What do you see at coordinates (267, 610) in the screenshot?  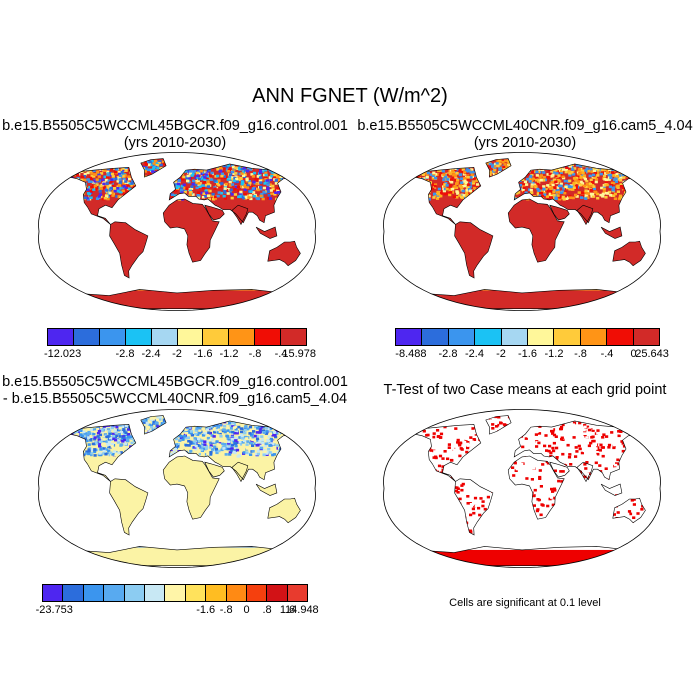 I see `colorbar-tick-label: .8` at bounding box center [267, 610].